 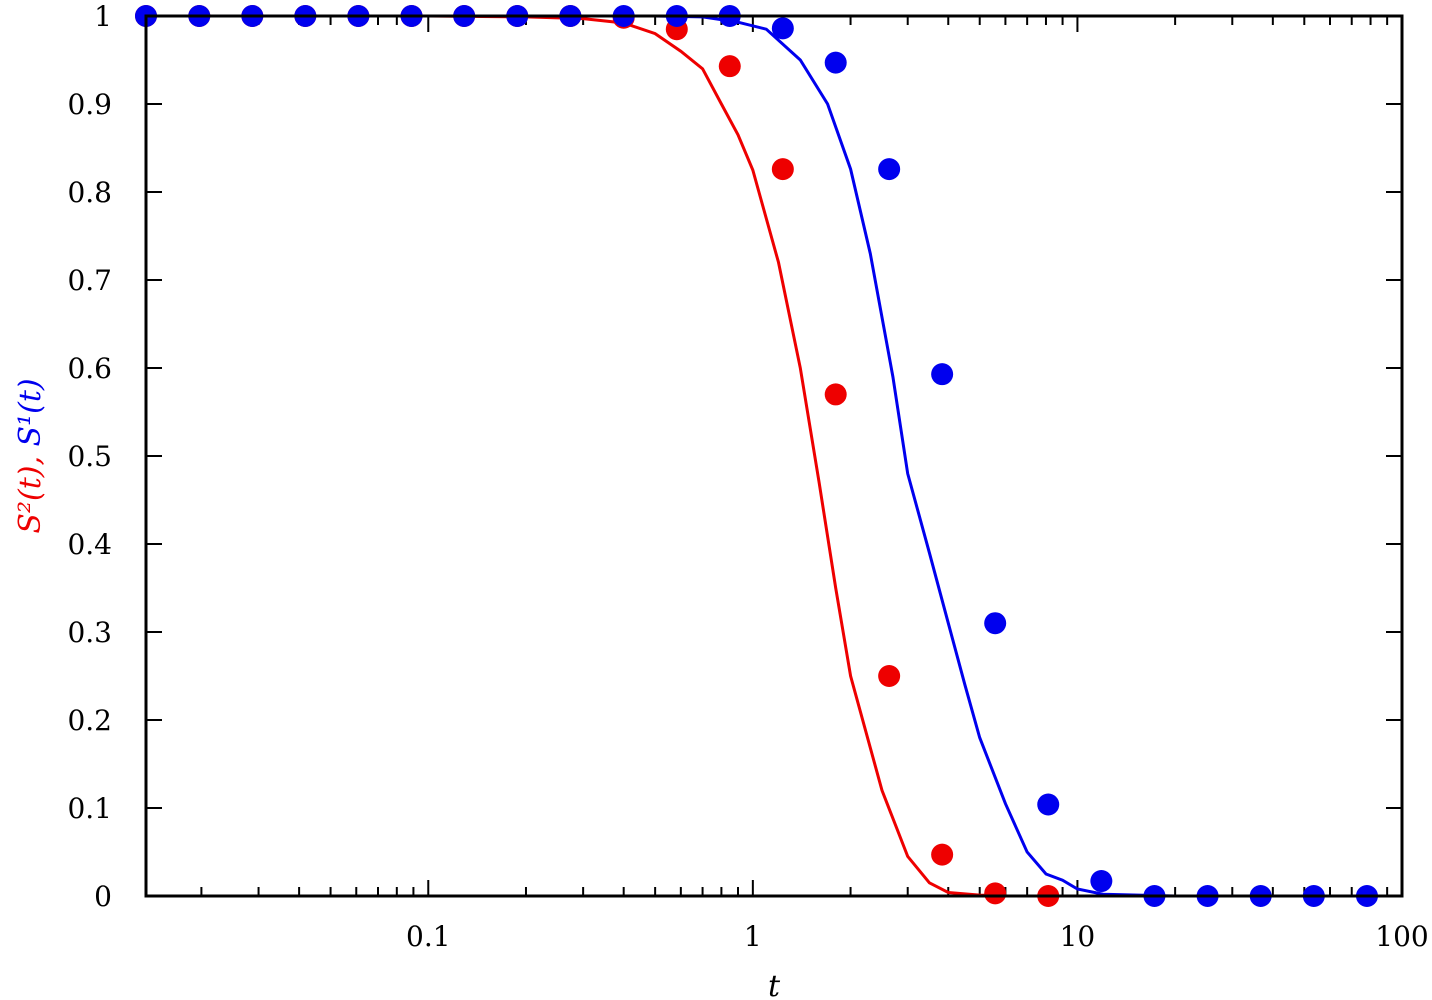 What do you see at coordinates (753, 936) in the screenshot?
I see `x-tick-label: 1` at bounding box center [753, 936].